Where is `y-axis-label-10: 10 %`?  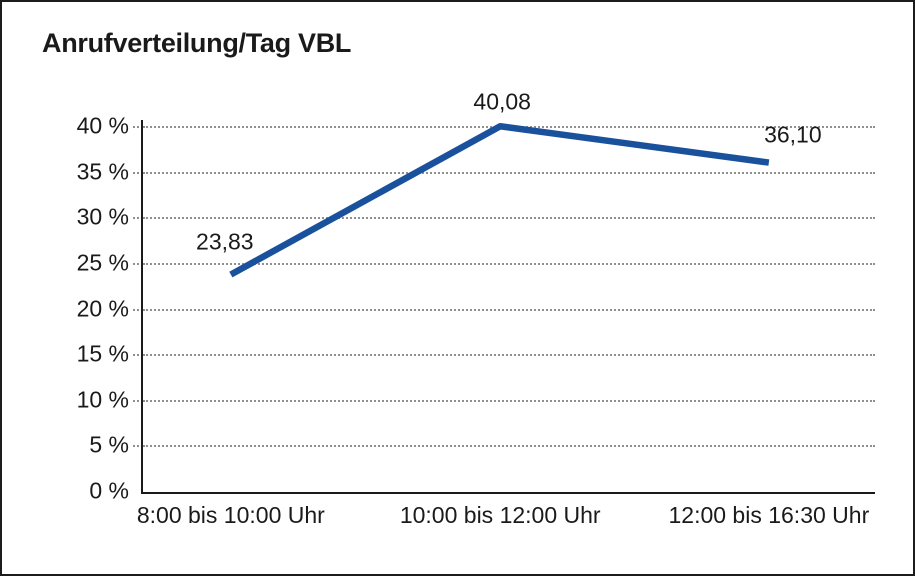 y-axis-label-10: 10 % is located at coordinates (102, 399).